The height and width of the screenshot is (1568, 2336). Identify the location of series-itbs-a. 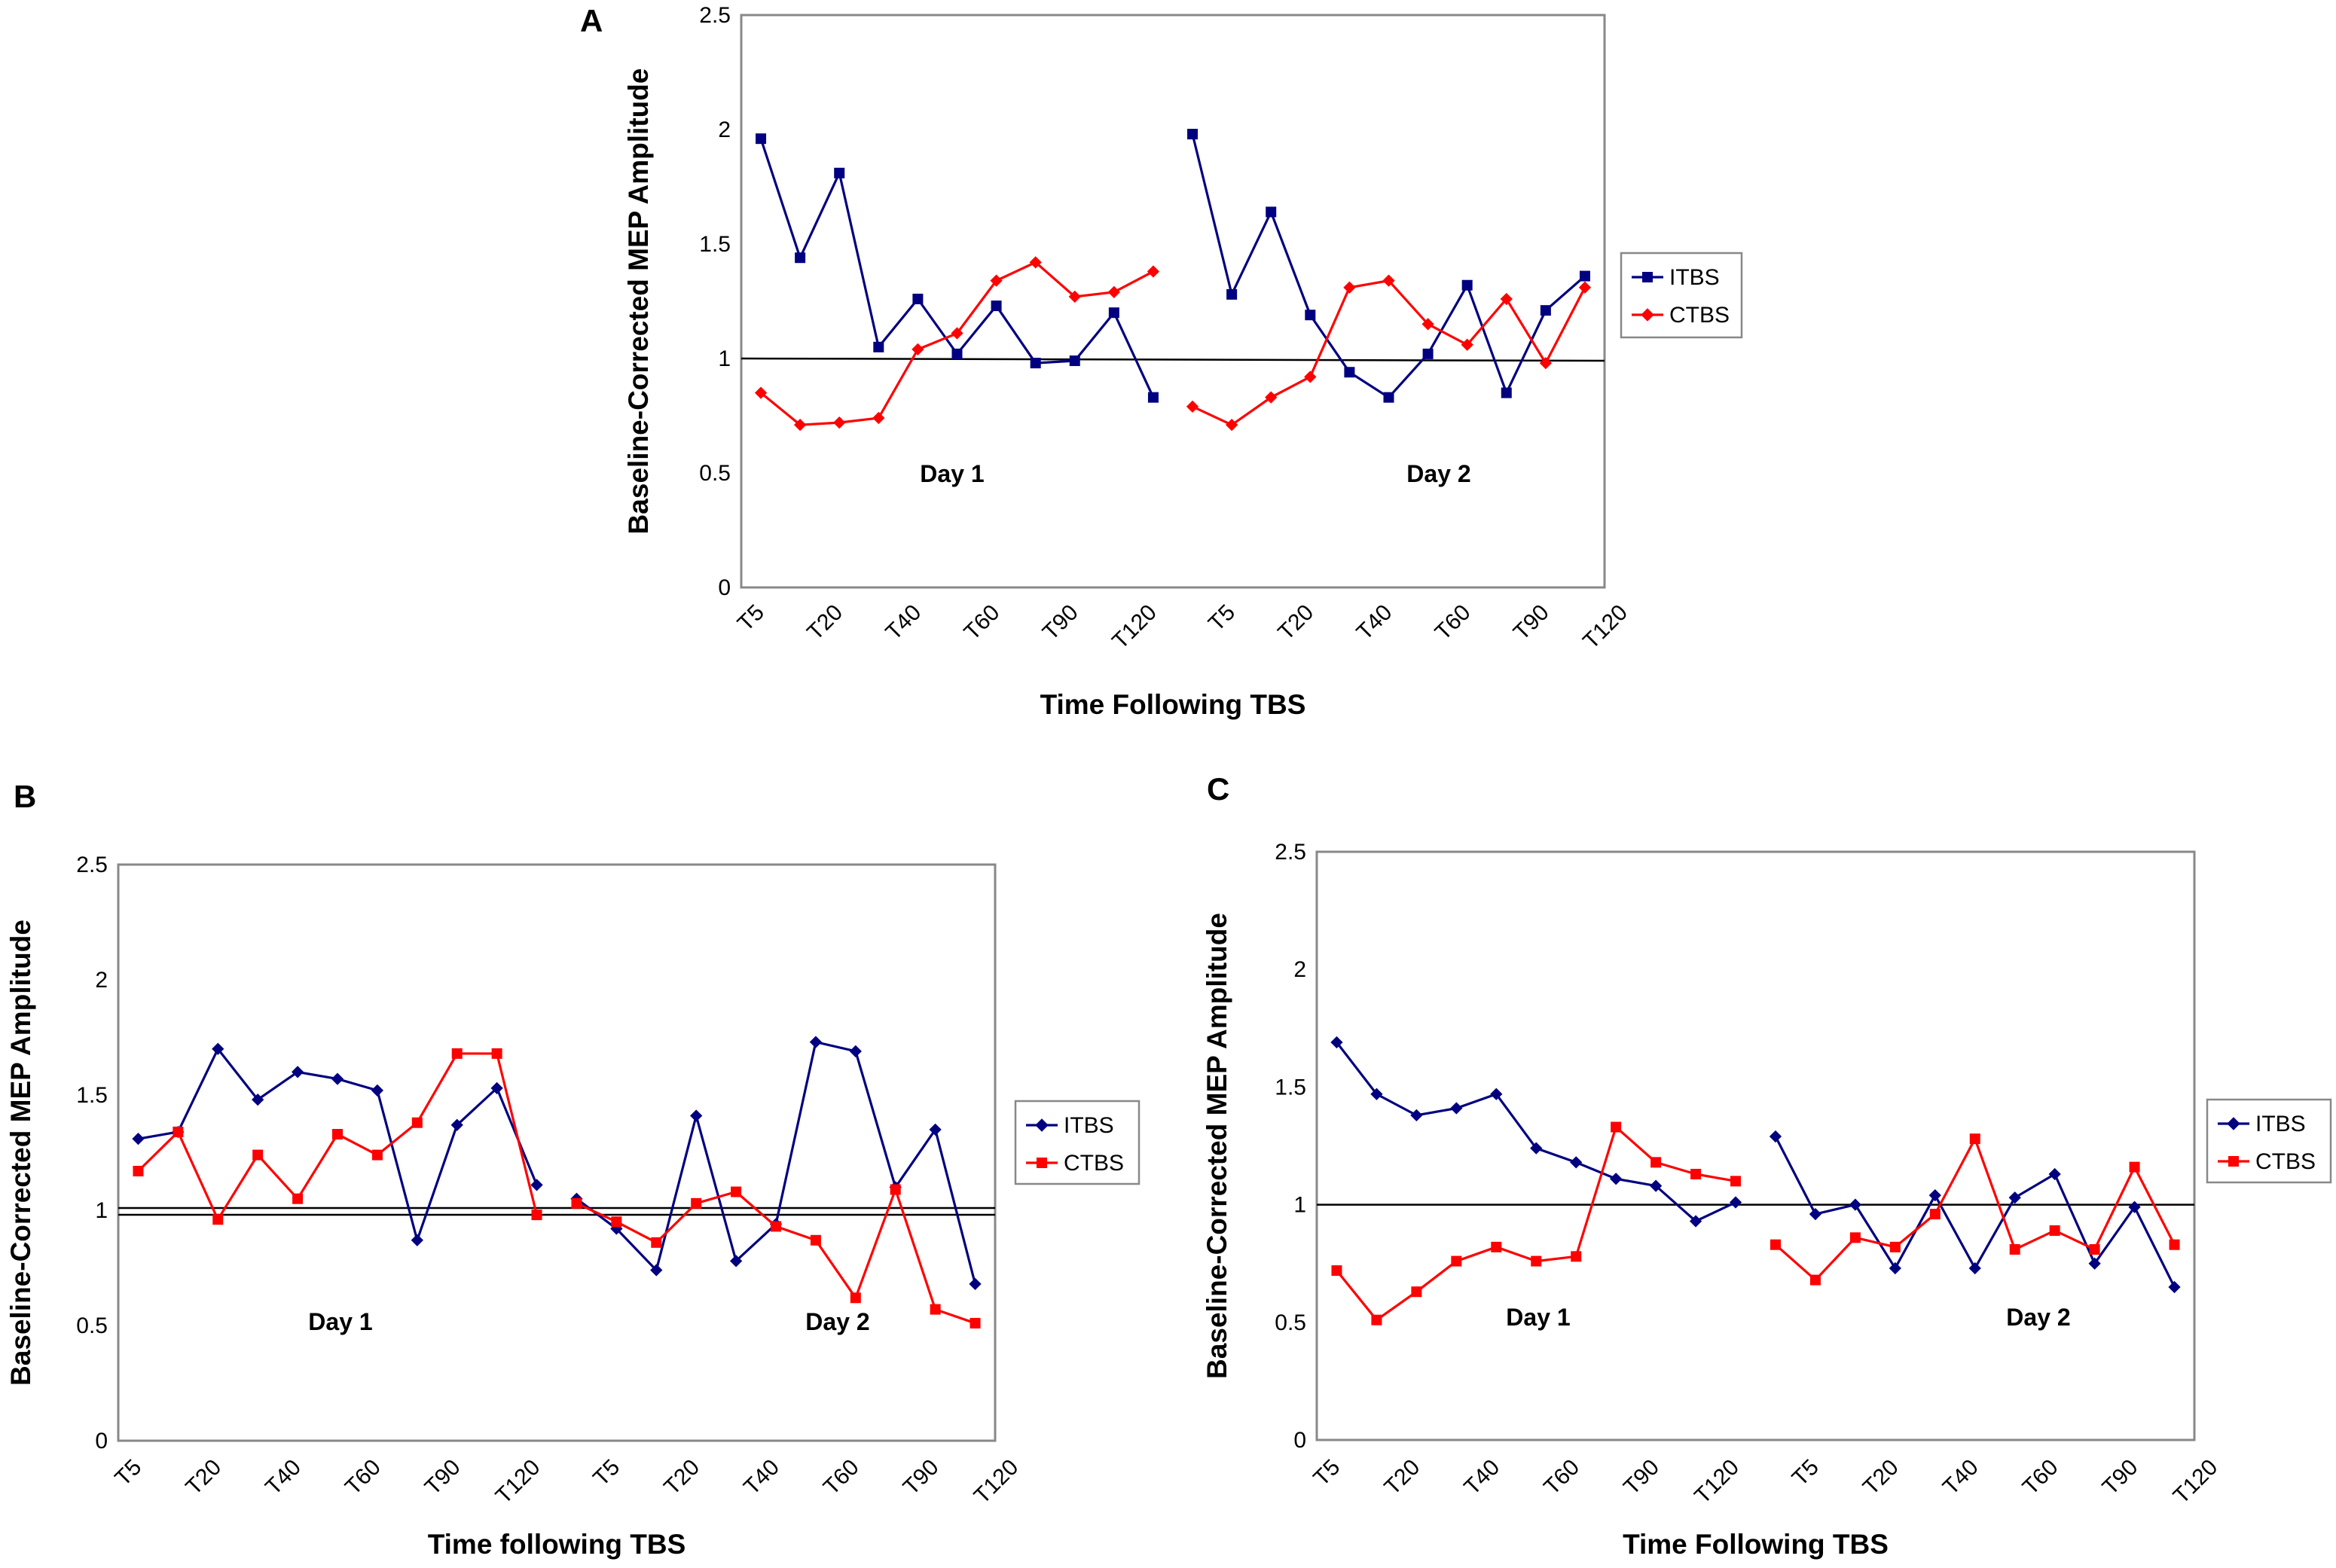
(1173, 266).